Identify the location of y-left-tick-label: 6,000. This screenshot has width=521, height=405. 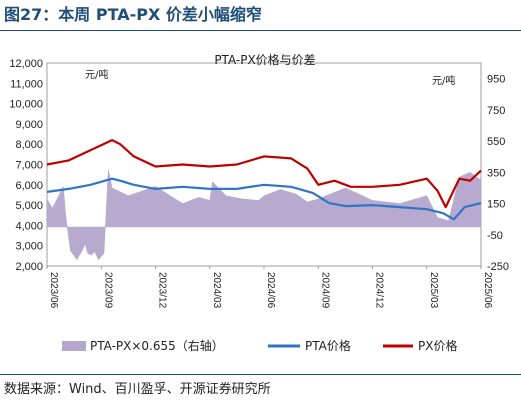
(29, 186).